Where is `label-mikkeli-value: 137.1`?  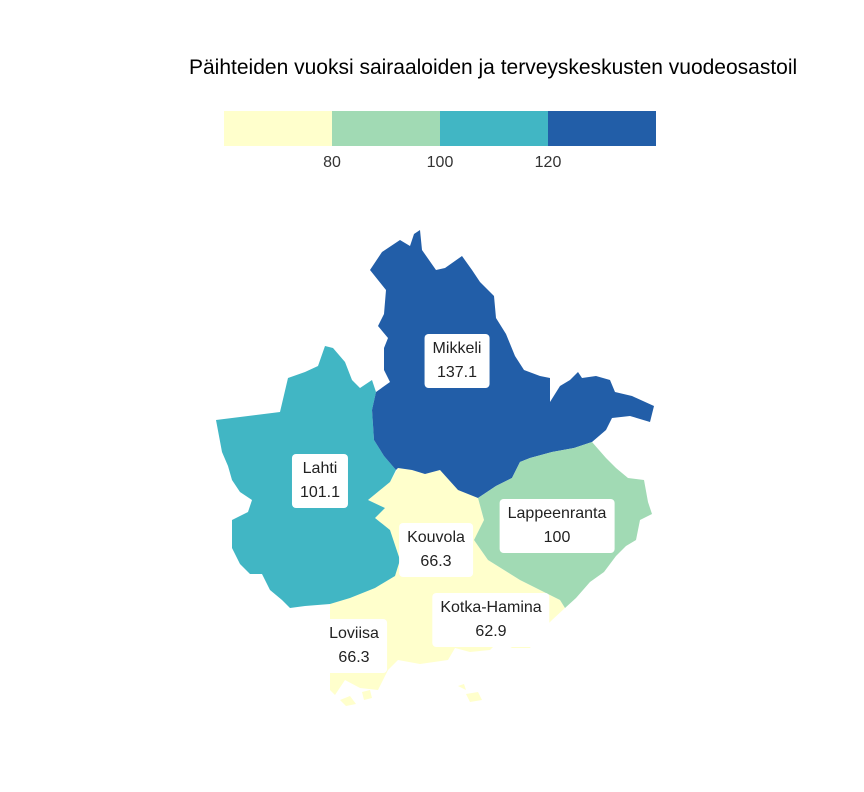
label-mikkeli-value: 137.1 is located at coordinates (457, 372).